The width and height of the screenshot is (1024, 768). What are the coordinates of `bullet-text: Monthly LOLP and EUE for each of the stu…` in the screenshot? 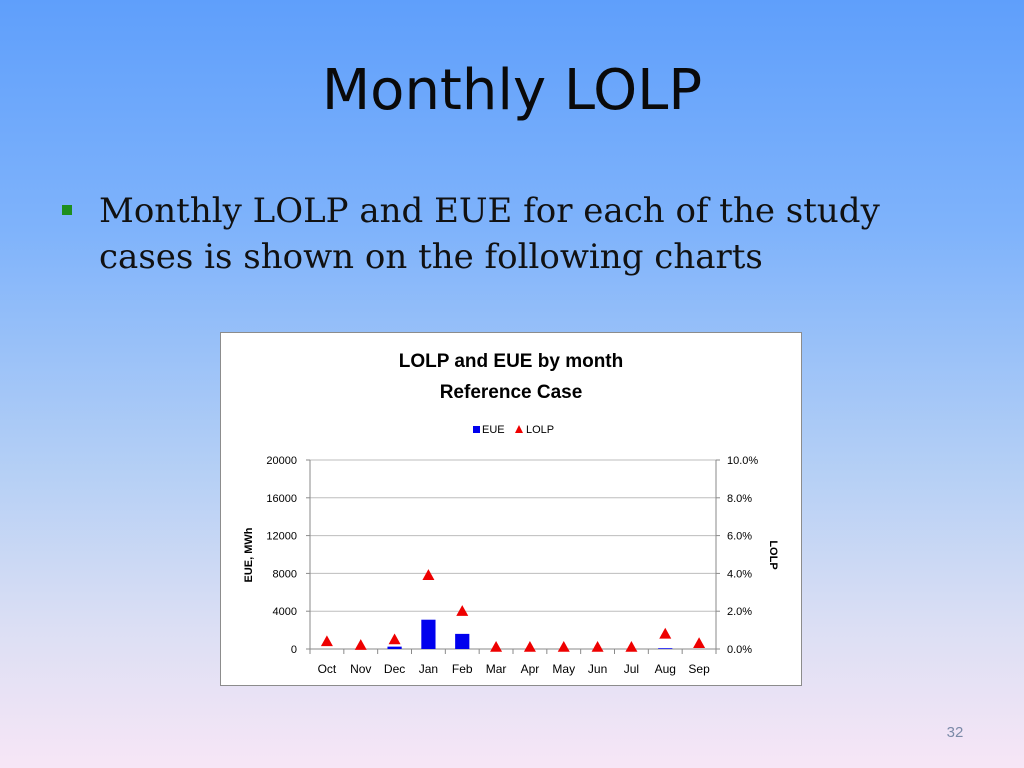 It's located at (489, 234).